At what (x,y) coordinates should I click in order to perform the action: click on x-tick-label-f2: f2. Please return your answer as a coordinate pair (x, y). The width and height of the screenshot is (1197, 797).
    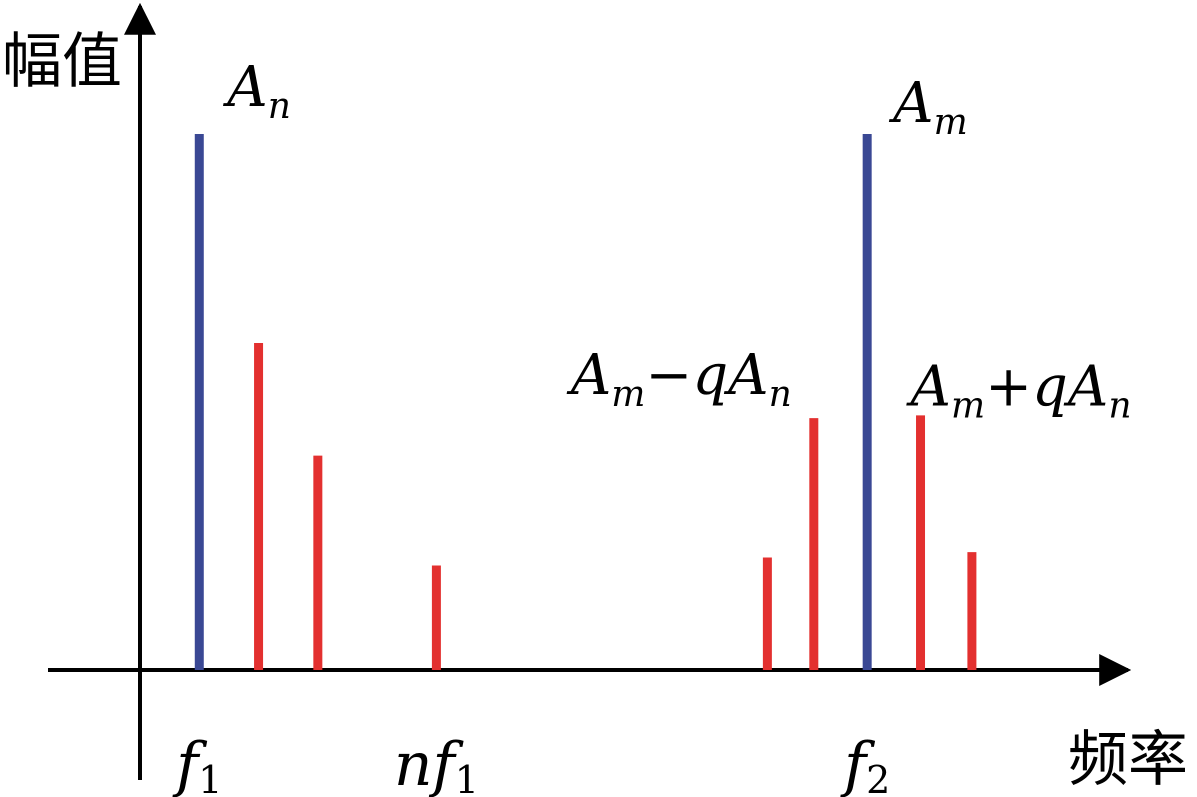
    Looking at the image, I should click on (865, 763).